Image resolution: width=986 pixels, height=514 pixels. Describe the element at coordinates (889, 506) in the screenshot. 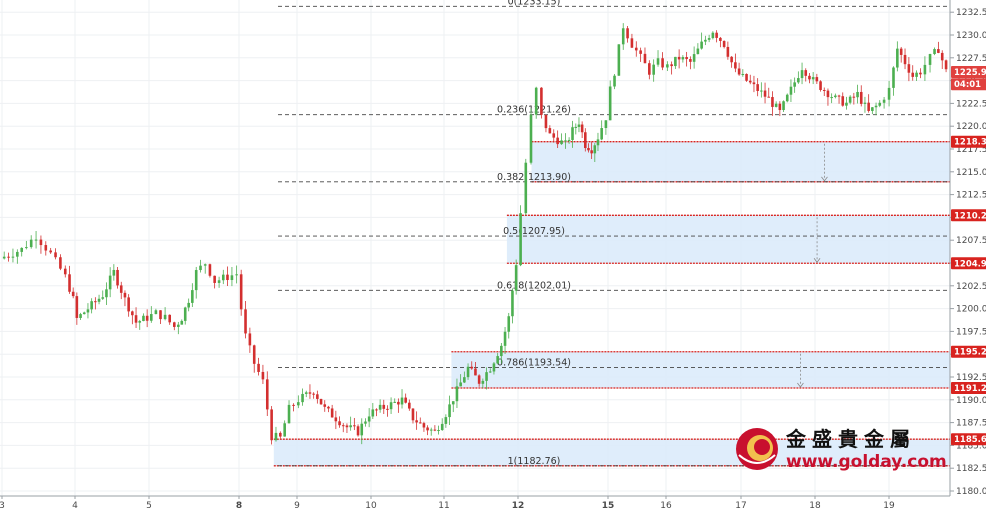

I see `x-tick-label: 19` at that location.